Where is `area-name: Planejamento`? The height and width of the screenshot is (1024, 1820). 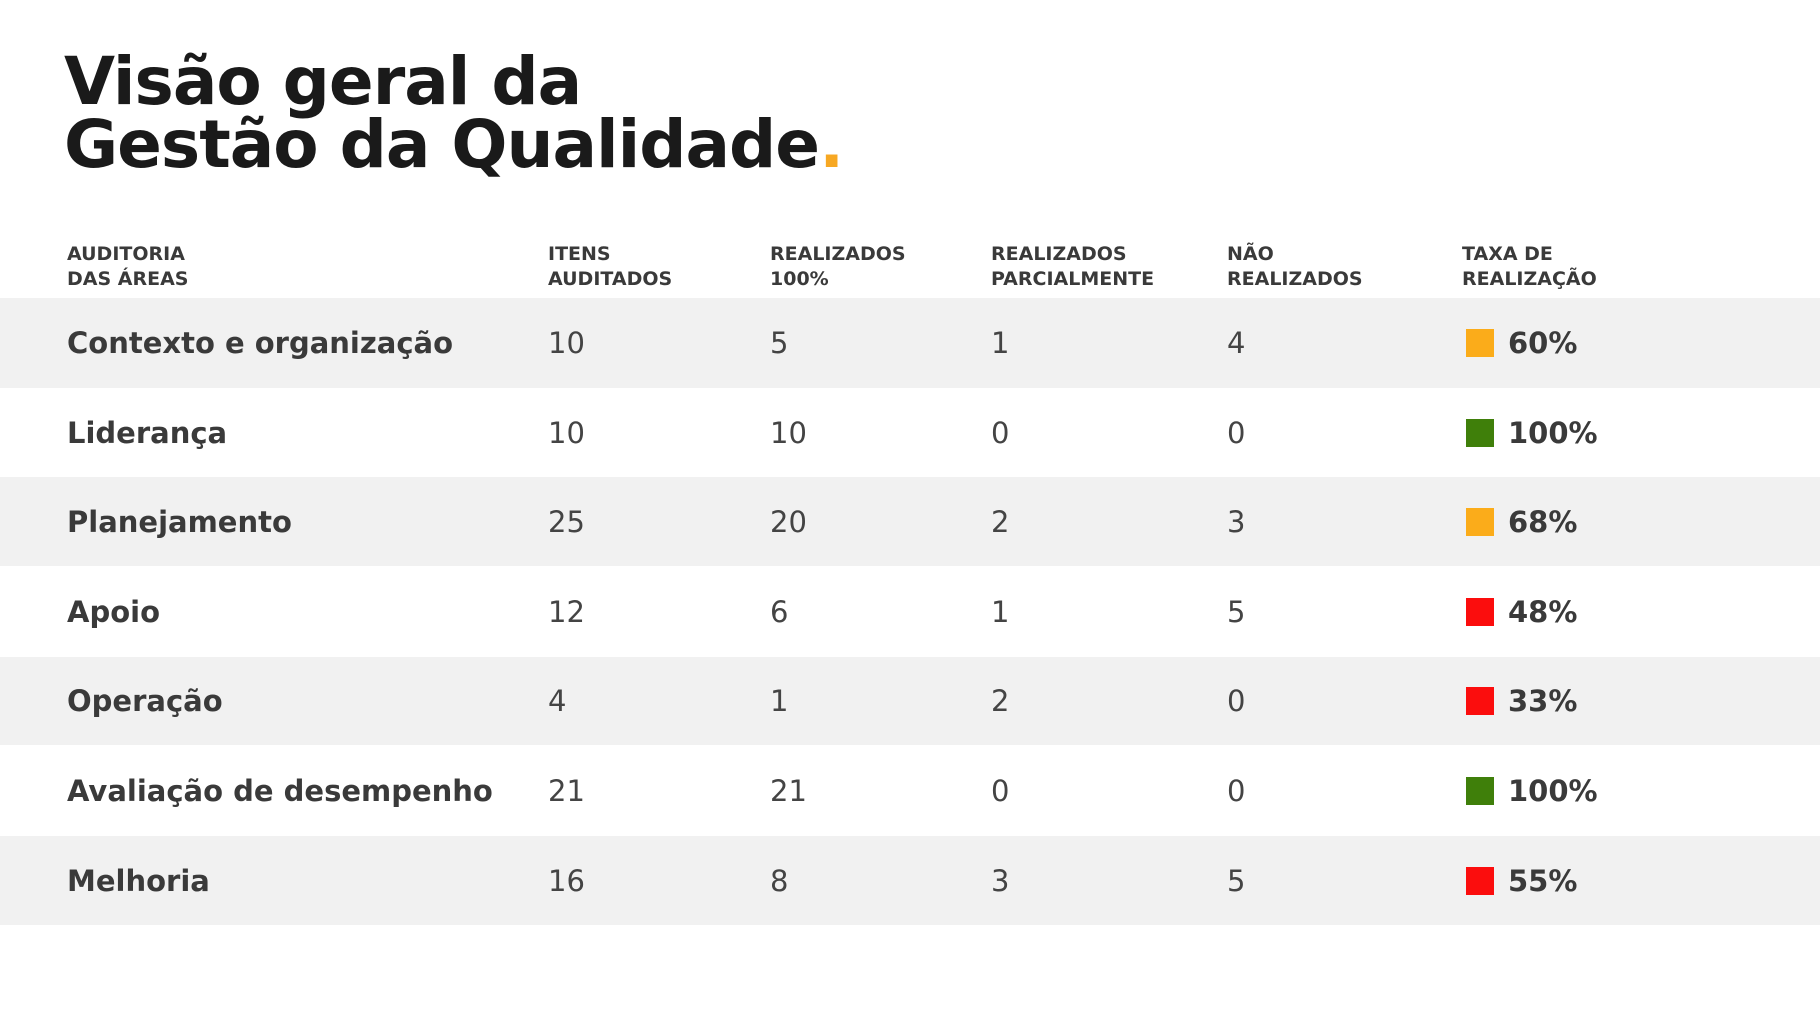
area-name: Planejamento is located at coordinates (179, 521).